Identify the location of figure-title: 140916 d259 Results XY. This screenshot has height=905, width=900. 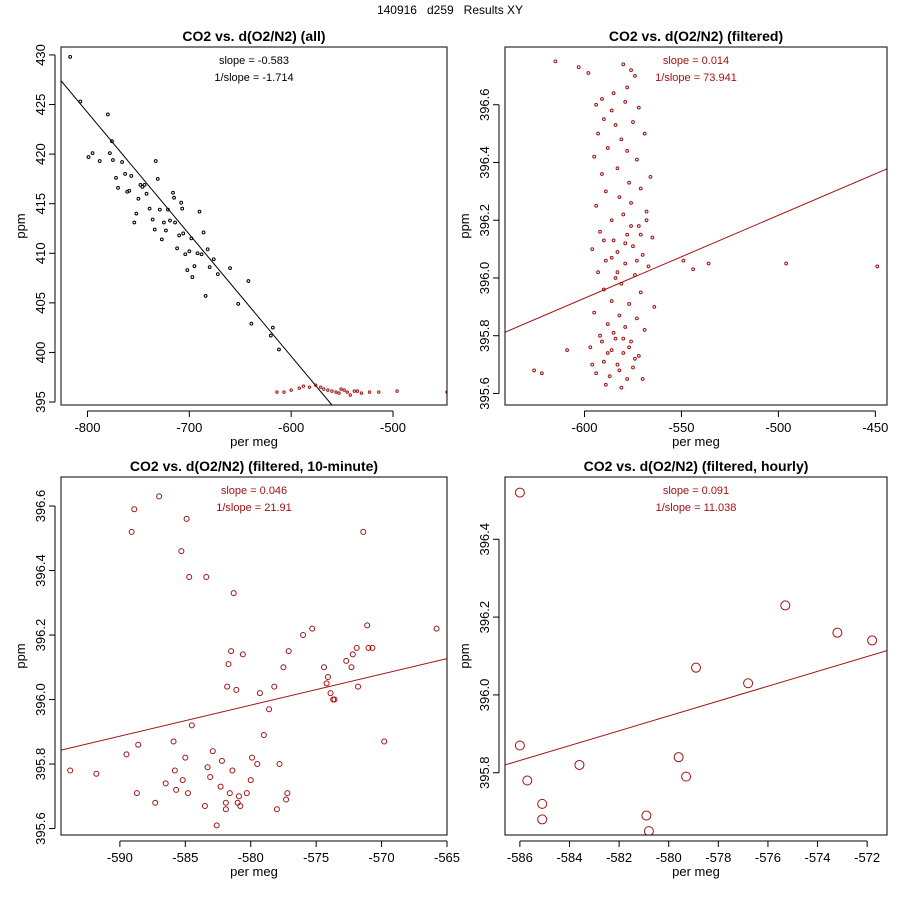
(450, 10).